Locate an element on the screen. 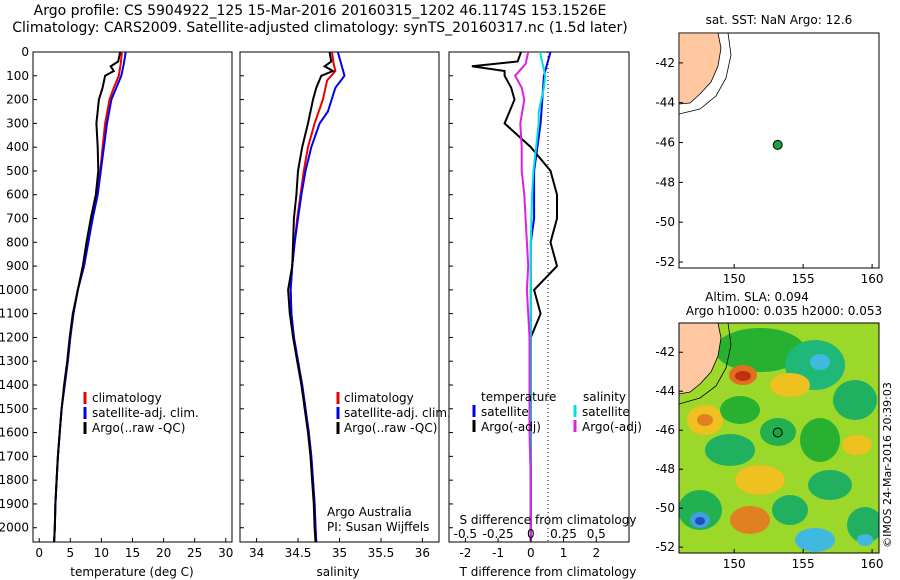 Image resolution: width=900 pixels, height=580 pixels. imos-credit: ©IMOS 24-Mar-2016 20:39:03 is located at coordinates (887, 465).